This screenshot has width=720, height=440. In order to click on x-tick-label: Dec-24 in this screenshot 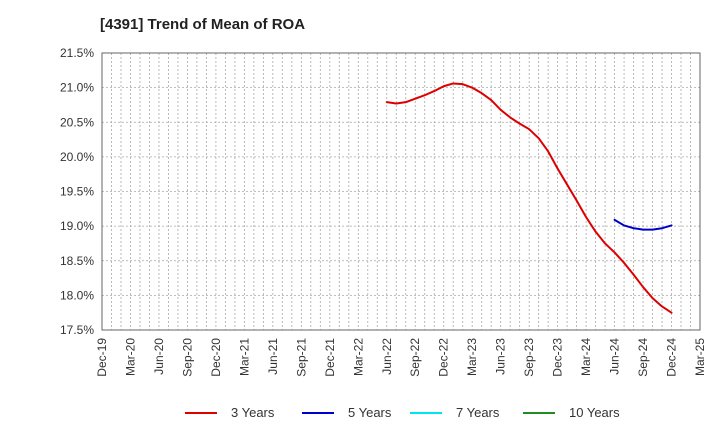, I will do `click(672, 357)`.